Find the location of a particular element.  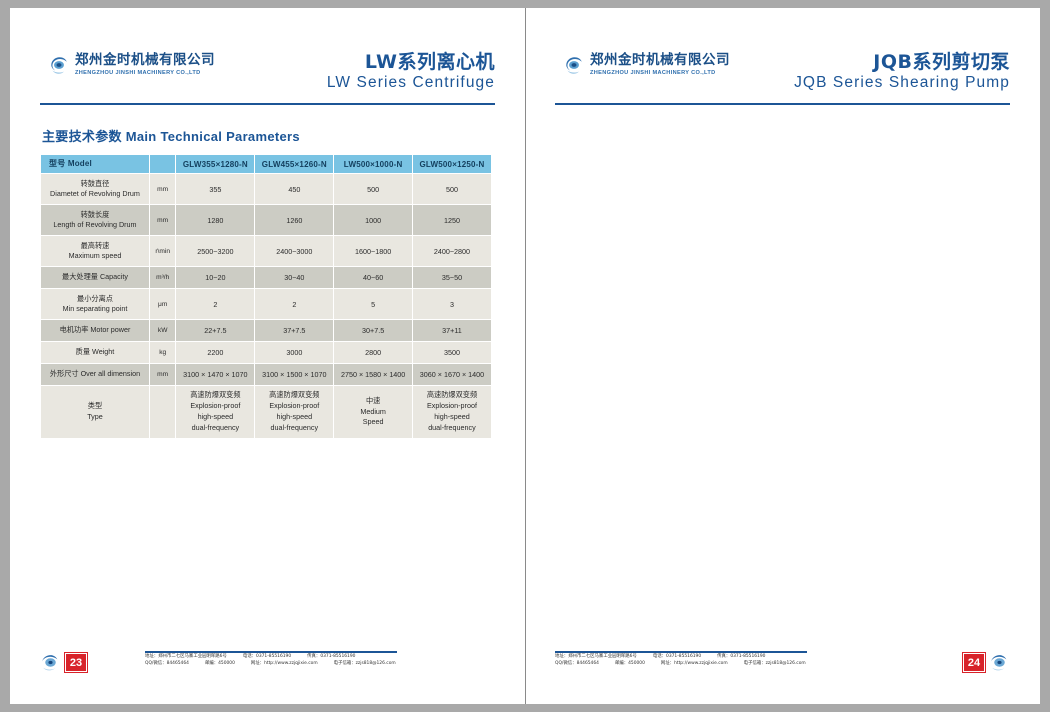

row-value: 2400~3000 is located at coordinates (294, 251).